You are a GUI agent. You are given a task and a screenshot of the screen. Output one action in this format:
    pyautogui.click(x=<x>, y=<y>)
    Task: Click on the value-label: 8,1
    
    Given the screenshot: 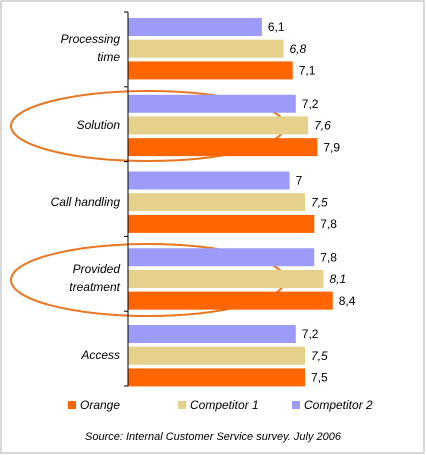 What is the action you would take?
    pyautogui.click(x=338, y=279)
    